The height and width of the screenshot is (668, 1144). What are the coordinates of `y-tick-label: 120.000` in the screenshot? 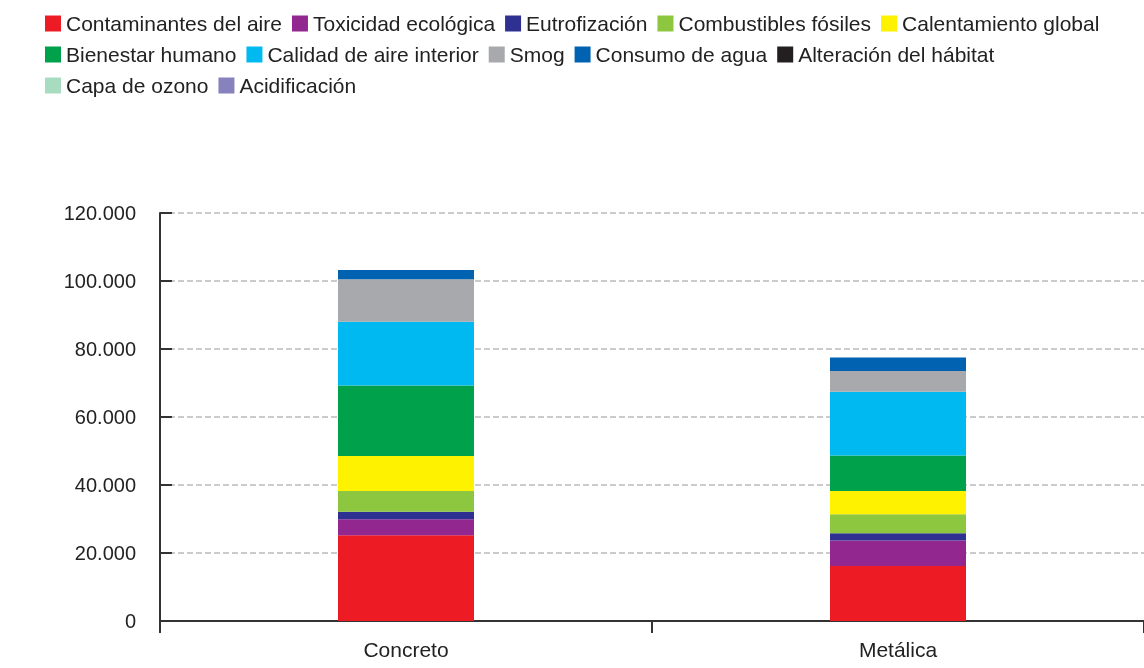 It's located at (99, 213).